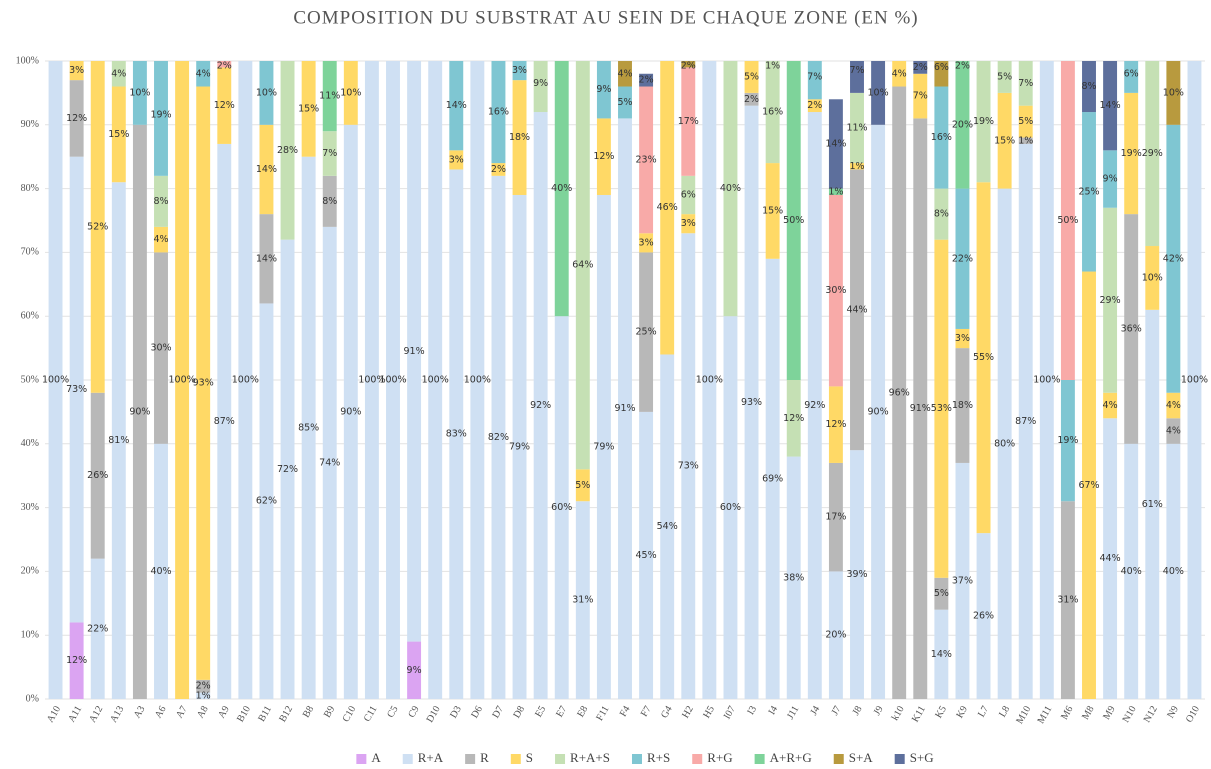 Image resolution: width=1211 pixels, height=769 pixels. Describe the element at coordinates (519, 712) in the screenshot. I see `x-tick-label: D8` at that location.